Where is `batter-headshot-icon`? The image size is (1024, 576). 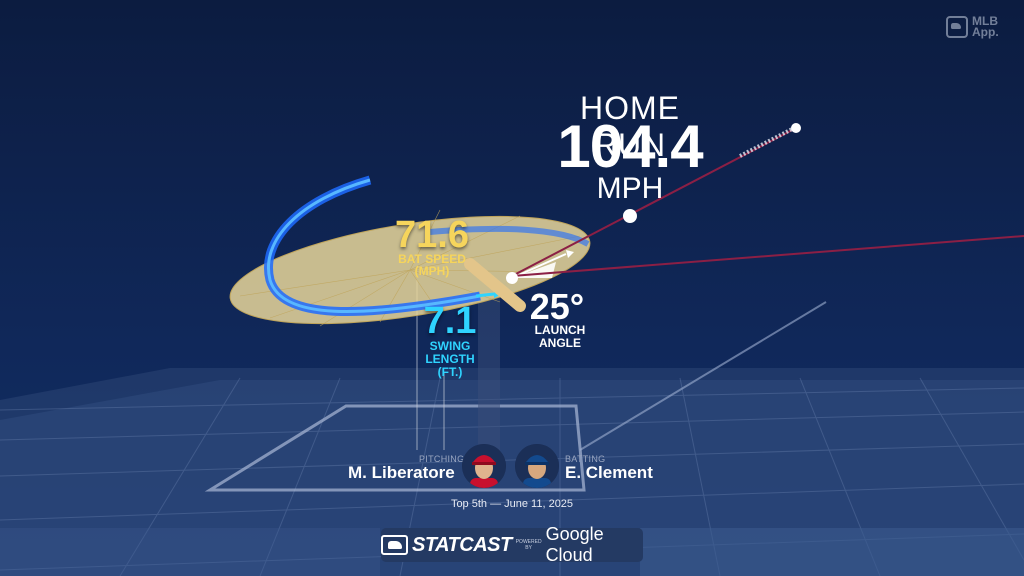 batter-headshot-icon is located at coordinates (537, 466).